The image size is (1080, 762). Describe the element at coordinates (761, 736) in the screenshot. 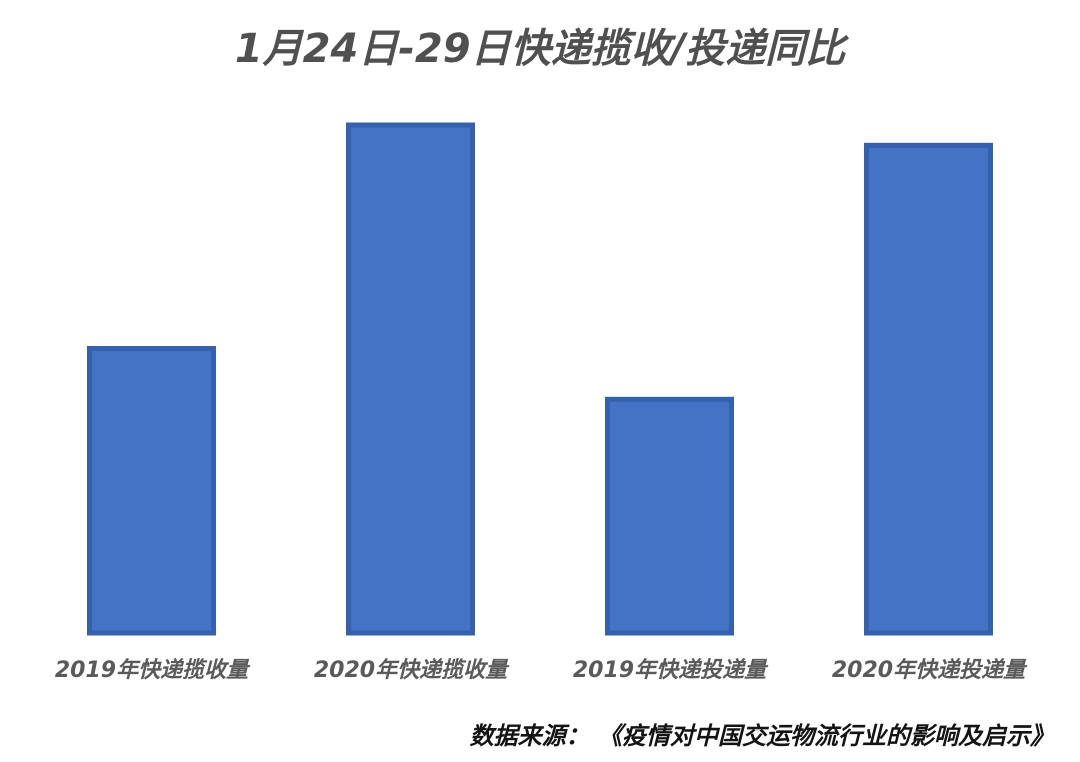

I see `data-source-note: 数据来源： 《疫情对中国交运物流行业的影响及启示》` at that location.